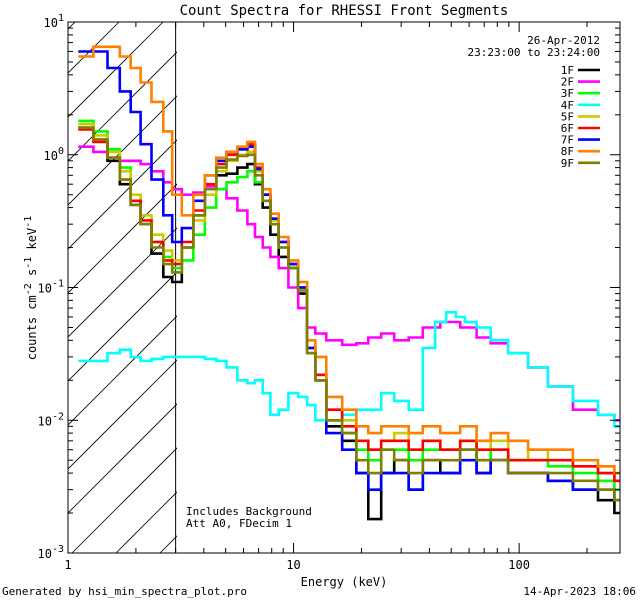 This screenshot has height=605, width=640. What do you see at coordinates (567, 151) in the screenshot?
I see `legend-label-8F: 8F` at bounding box center [567, 151].